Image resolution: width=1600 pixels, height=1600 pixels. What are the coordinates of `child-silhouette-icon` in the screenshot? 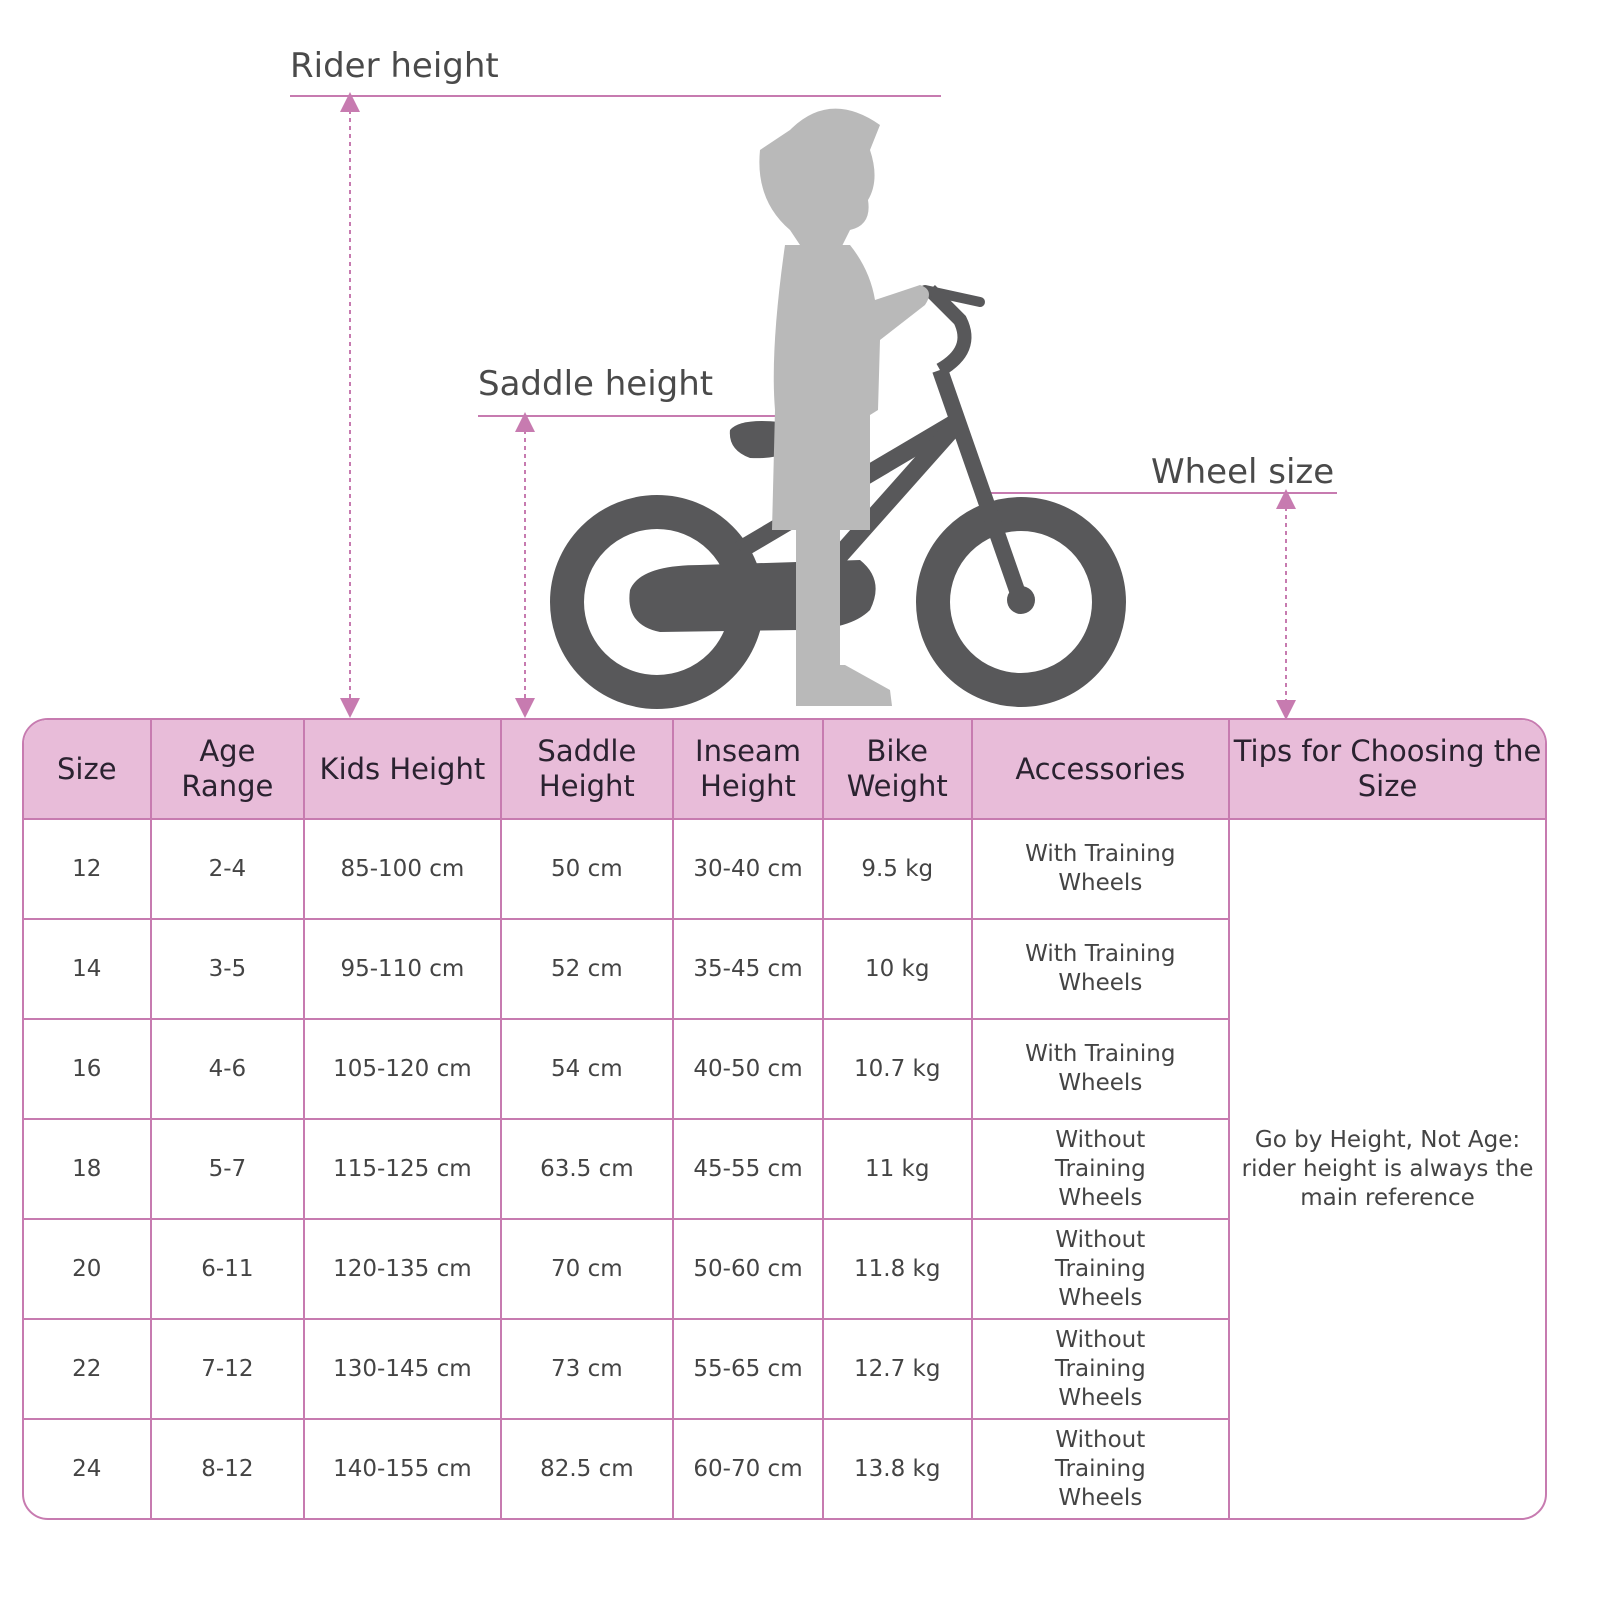 It's located at (844, 407).